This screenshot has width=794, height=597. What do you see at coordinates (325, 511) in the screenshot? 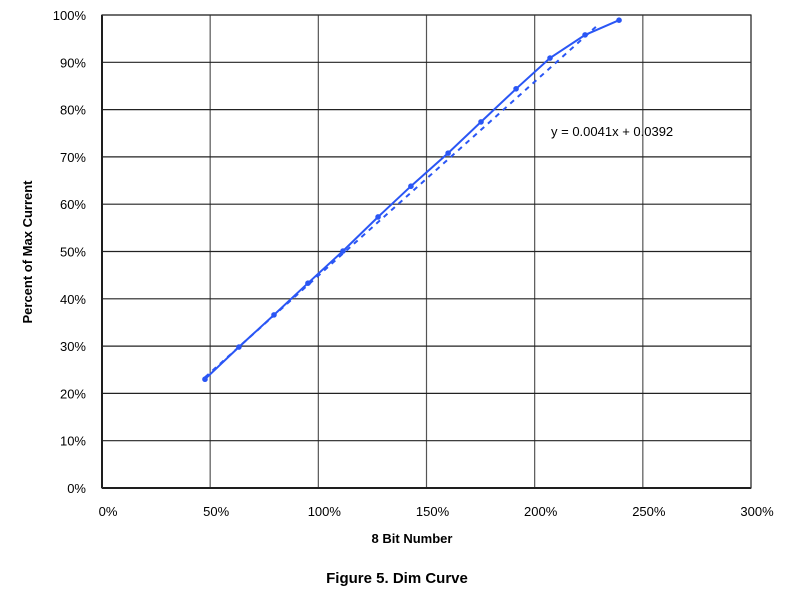
I see `x-tick-label: 100%` at bounding box center [325, 511].